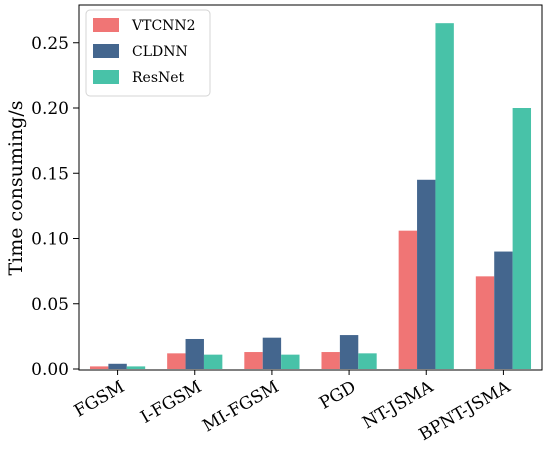 The height and width of the screenshot is (458, 550). I want to click on y-axis: 0.00 0.05 0.10 0.15 0.20 0.25, so click(55, 207).